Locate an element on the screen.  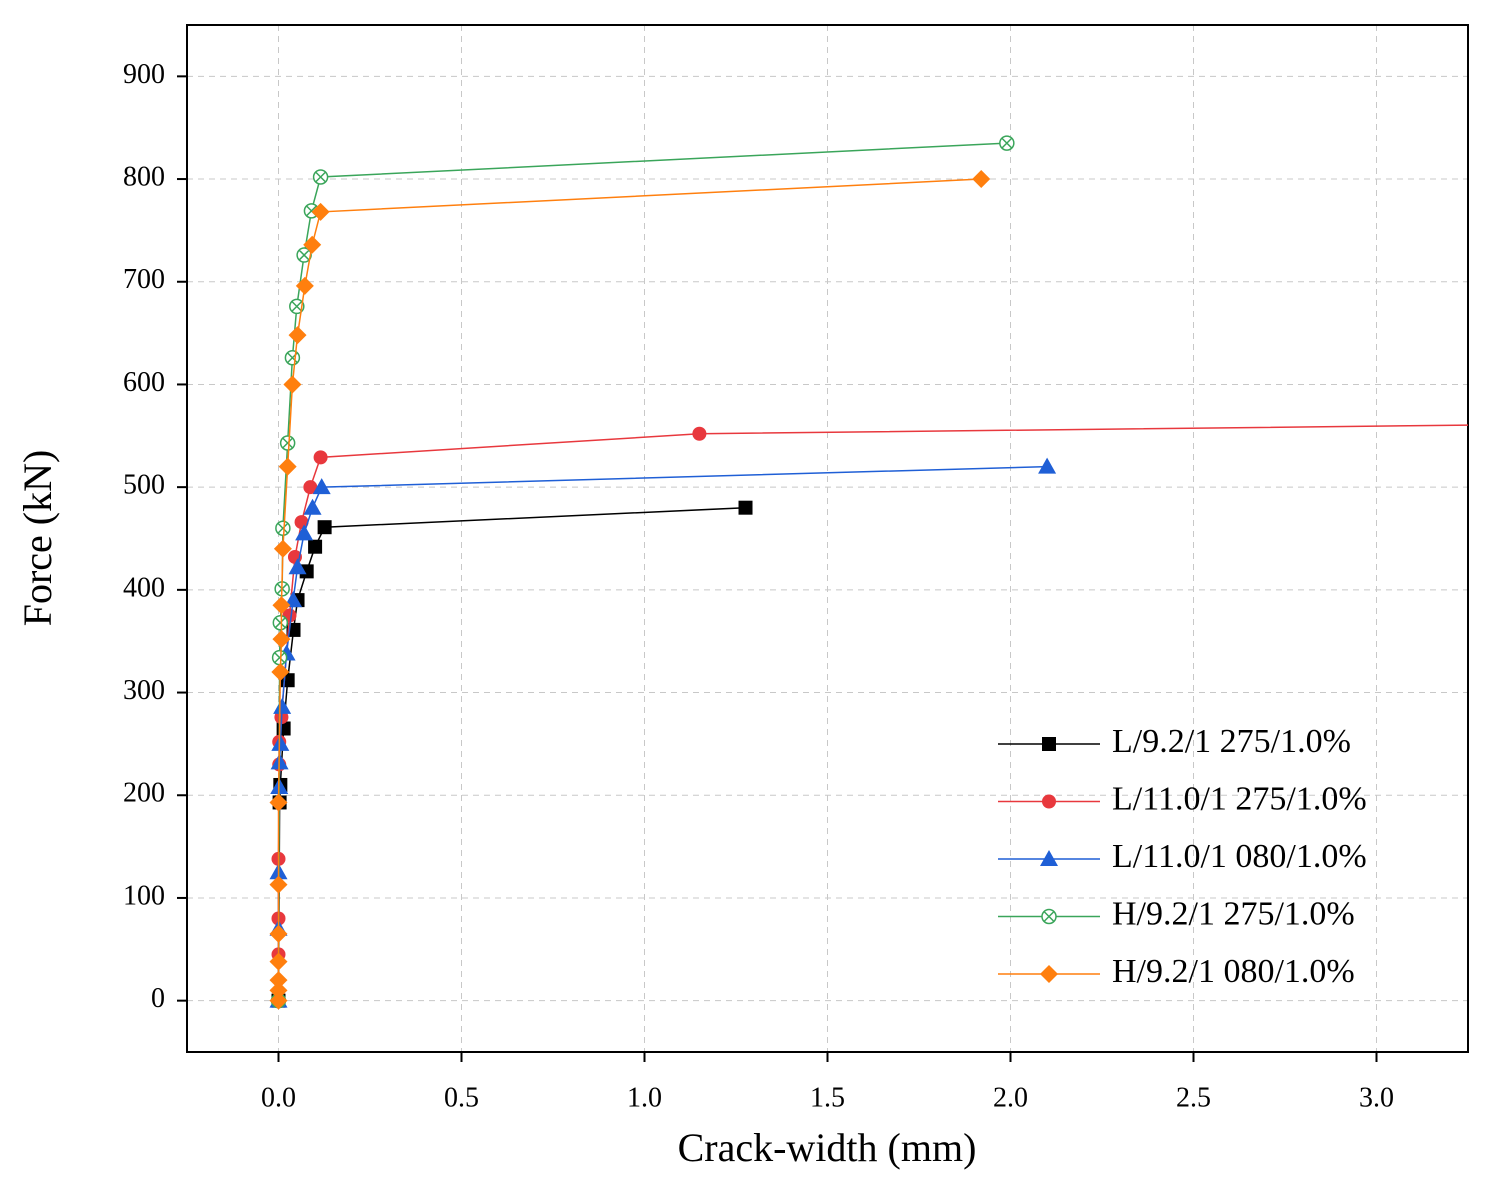
series is located at coordinates (512, 754).